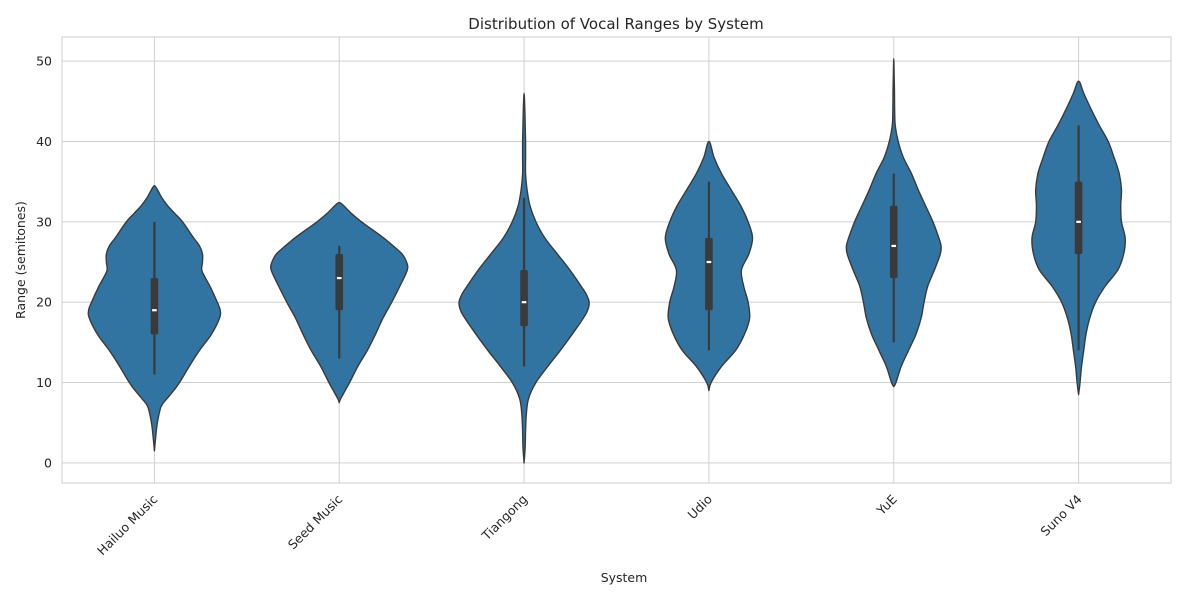 The width and height of the screenshot is (1200, 600). What do you see at coordinates (886, 504) in the screenshot?
I see `x-tick-label: YuE` at bounding box center [886, 504].